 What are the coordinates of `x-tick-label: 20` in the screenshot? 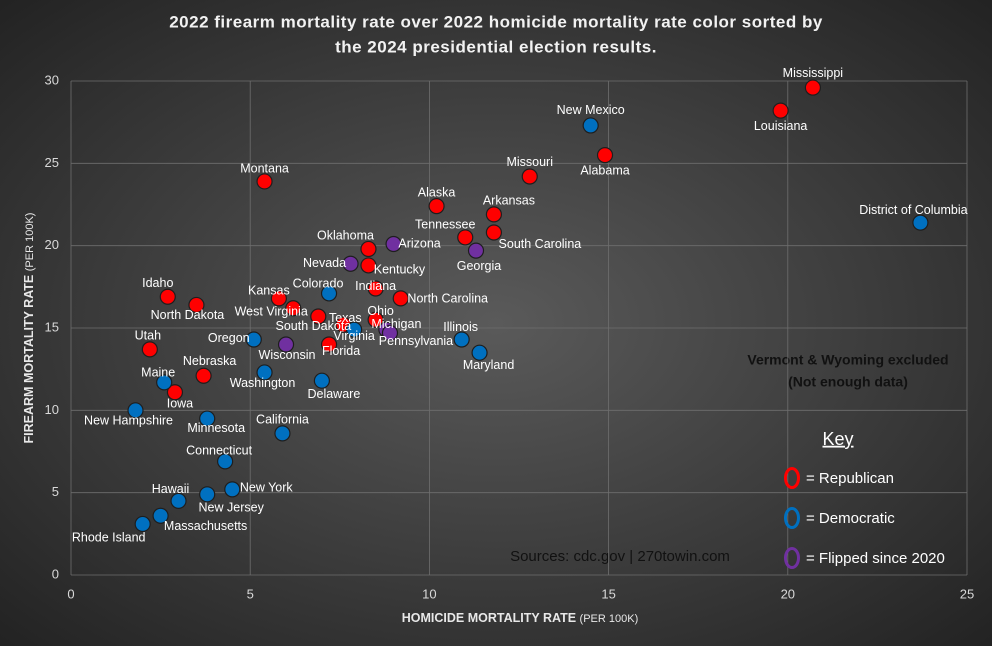 It's located at (788, 593).